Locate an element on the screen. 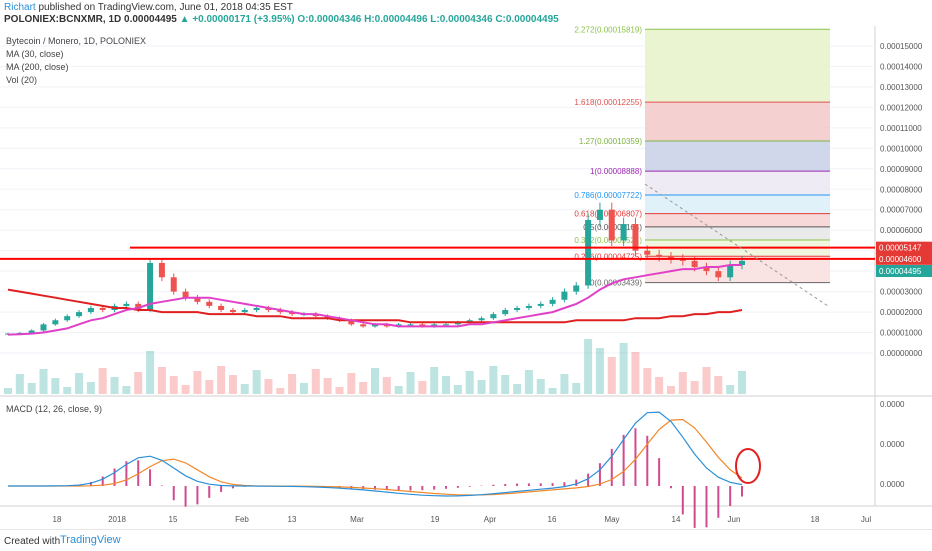  time-tick-label: Feb is located at coordinates (242, 519).